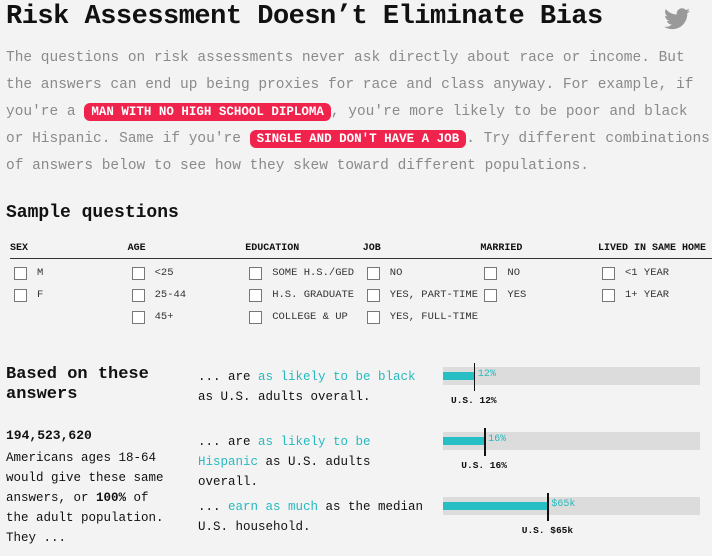  Describe the element at coordinates (647, 295) in the screenshot. I see `option-label: 1+ YEAR` at that location.